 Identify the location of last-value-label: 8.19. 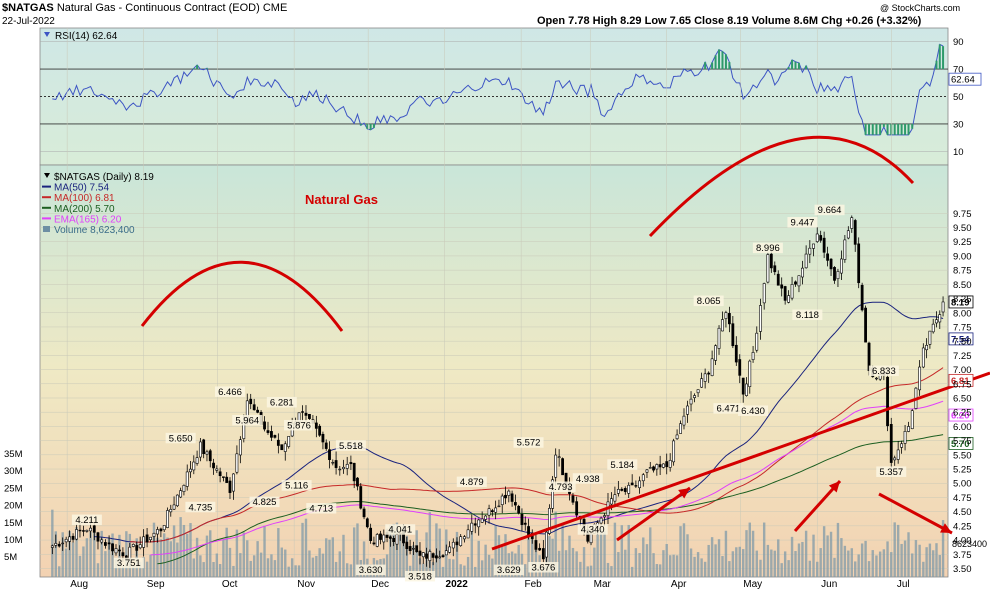
(960, 302).